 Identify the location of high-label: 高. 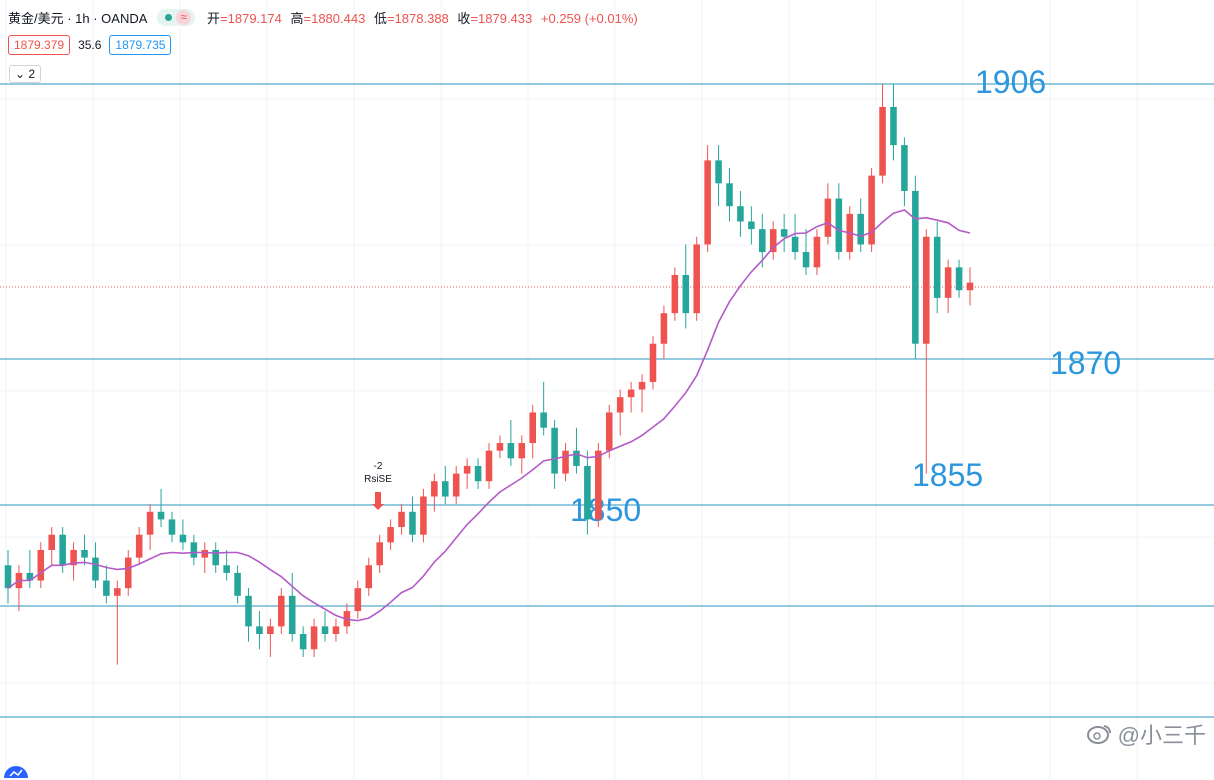
(297, 18).